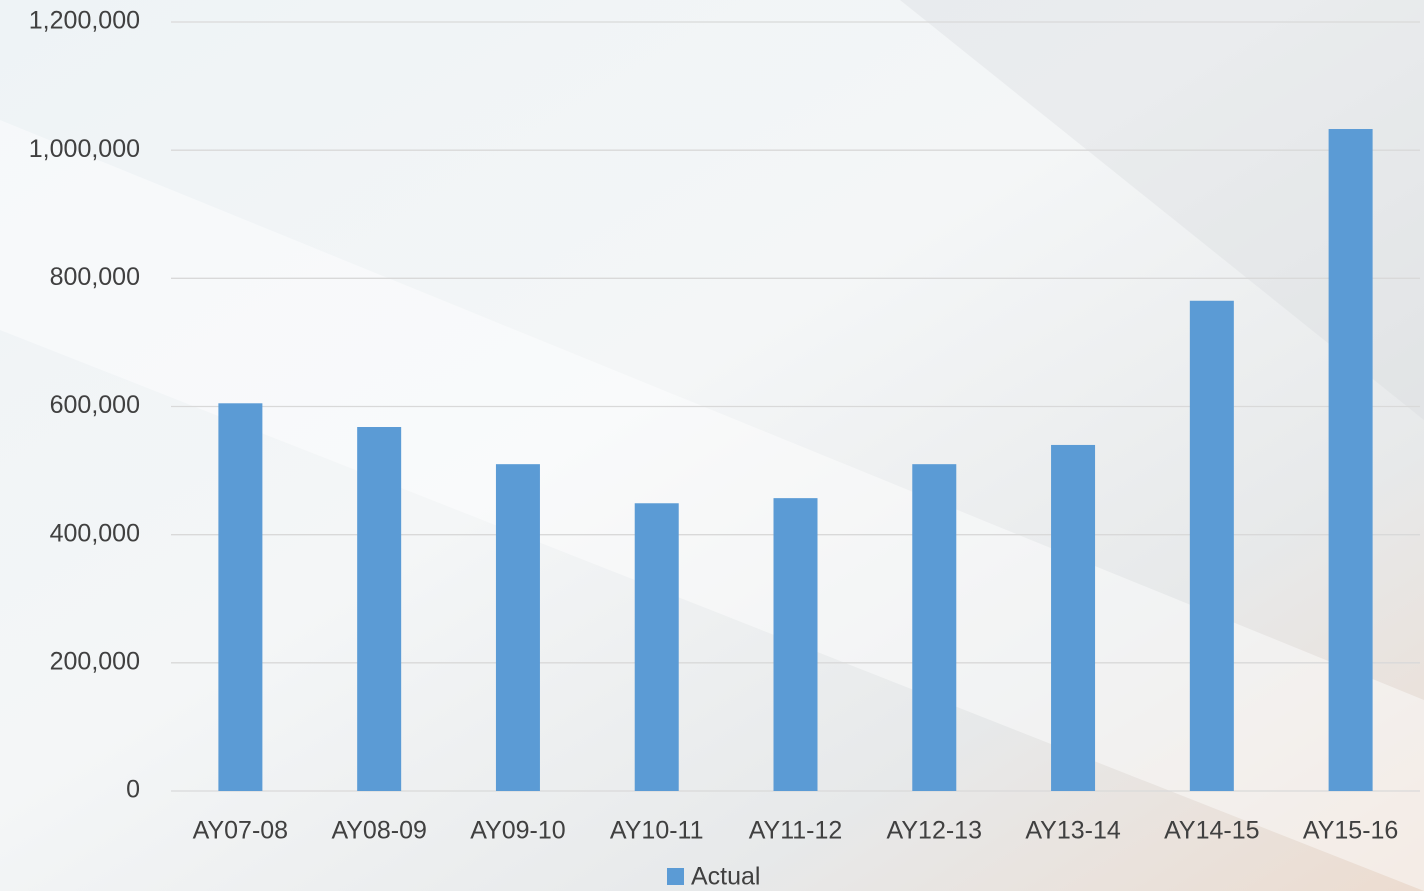 The height and width of the screenshot is (891, 1424). I want to click on y-tick-label: 1,000,000, so click(84, 149).